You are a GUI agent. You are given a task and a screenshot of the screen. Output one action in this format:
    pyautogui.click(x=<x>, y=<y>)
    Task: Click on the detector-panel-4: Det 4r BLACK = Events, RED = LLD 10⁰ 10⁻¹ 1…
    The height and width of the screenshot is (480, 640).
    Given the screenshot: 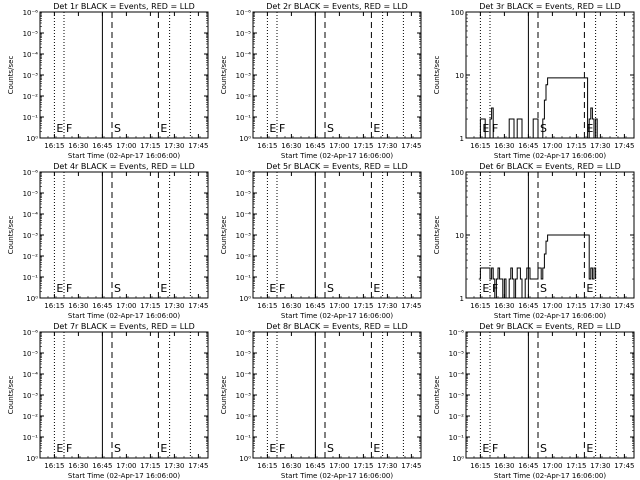 What is the action you would take?
    pyautogui.click(x=108, y=241)
    